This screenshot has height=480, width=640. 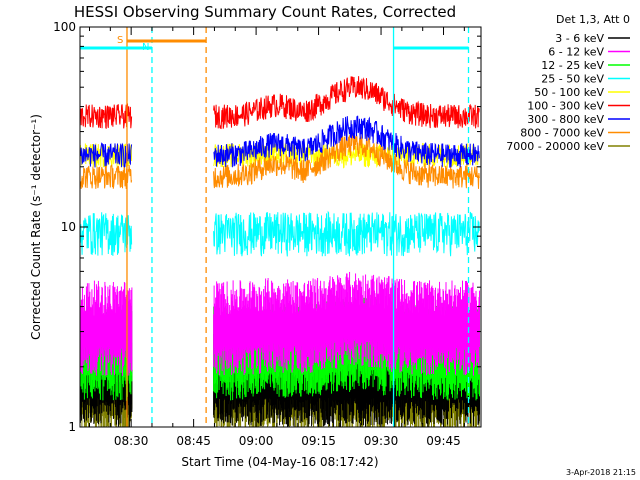 I want to click on annotation-n: N, so click(x=145, y=47).